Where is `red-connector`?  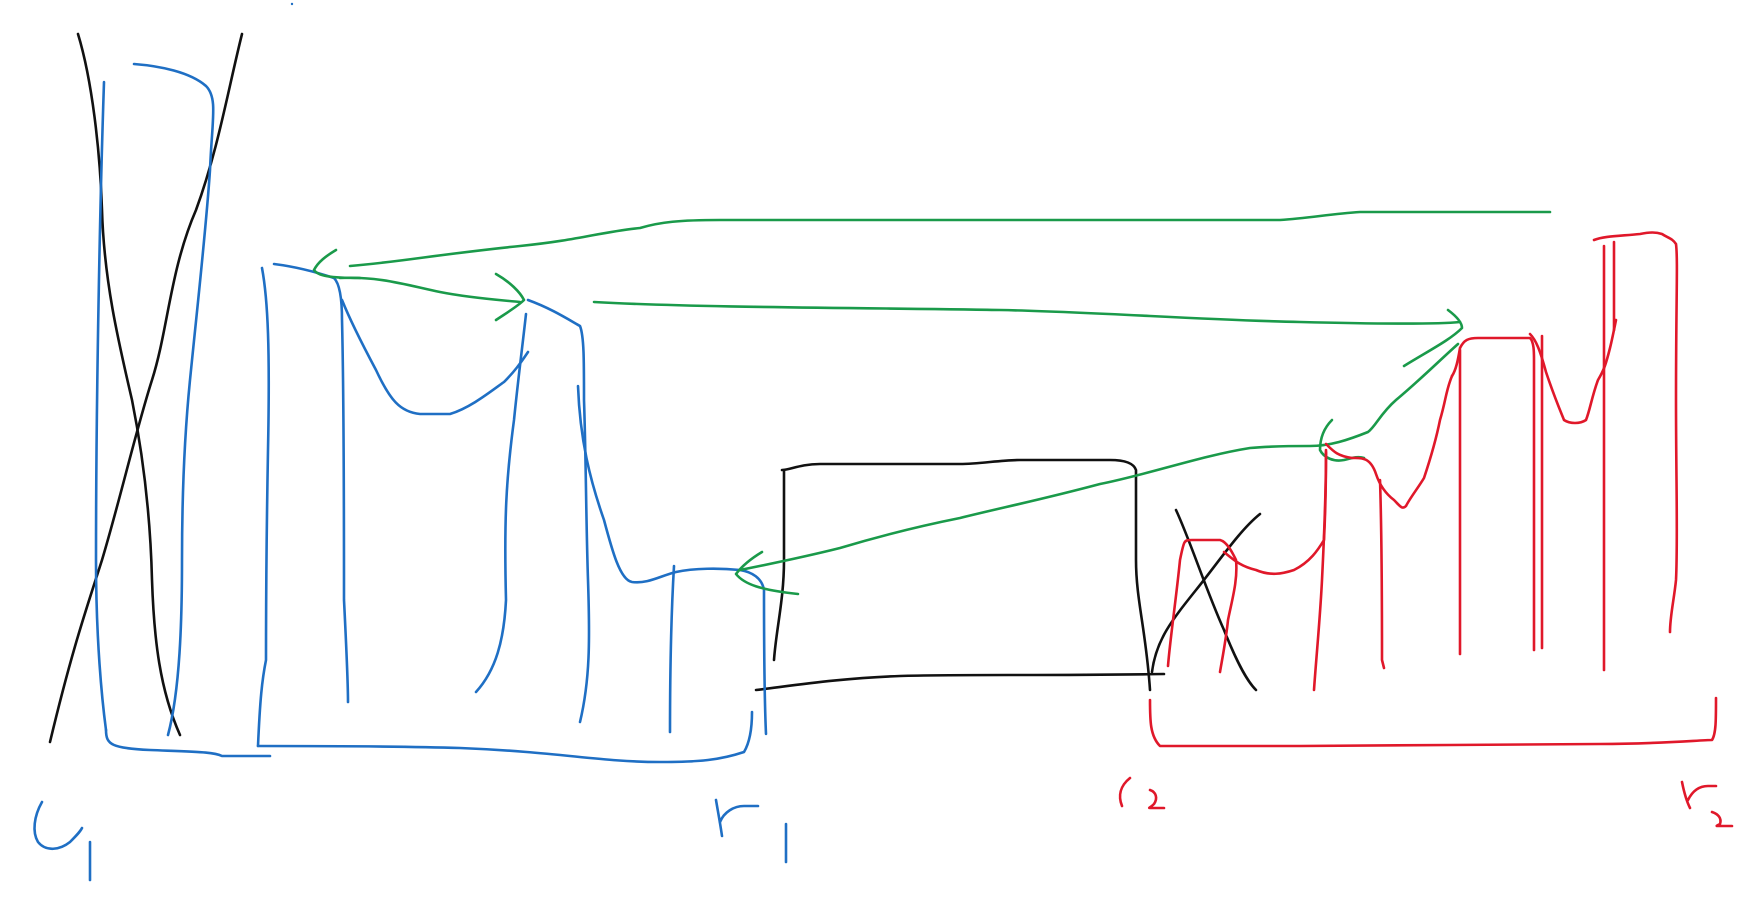 red-connector is located at coordinates (1275, 513).